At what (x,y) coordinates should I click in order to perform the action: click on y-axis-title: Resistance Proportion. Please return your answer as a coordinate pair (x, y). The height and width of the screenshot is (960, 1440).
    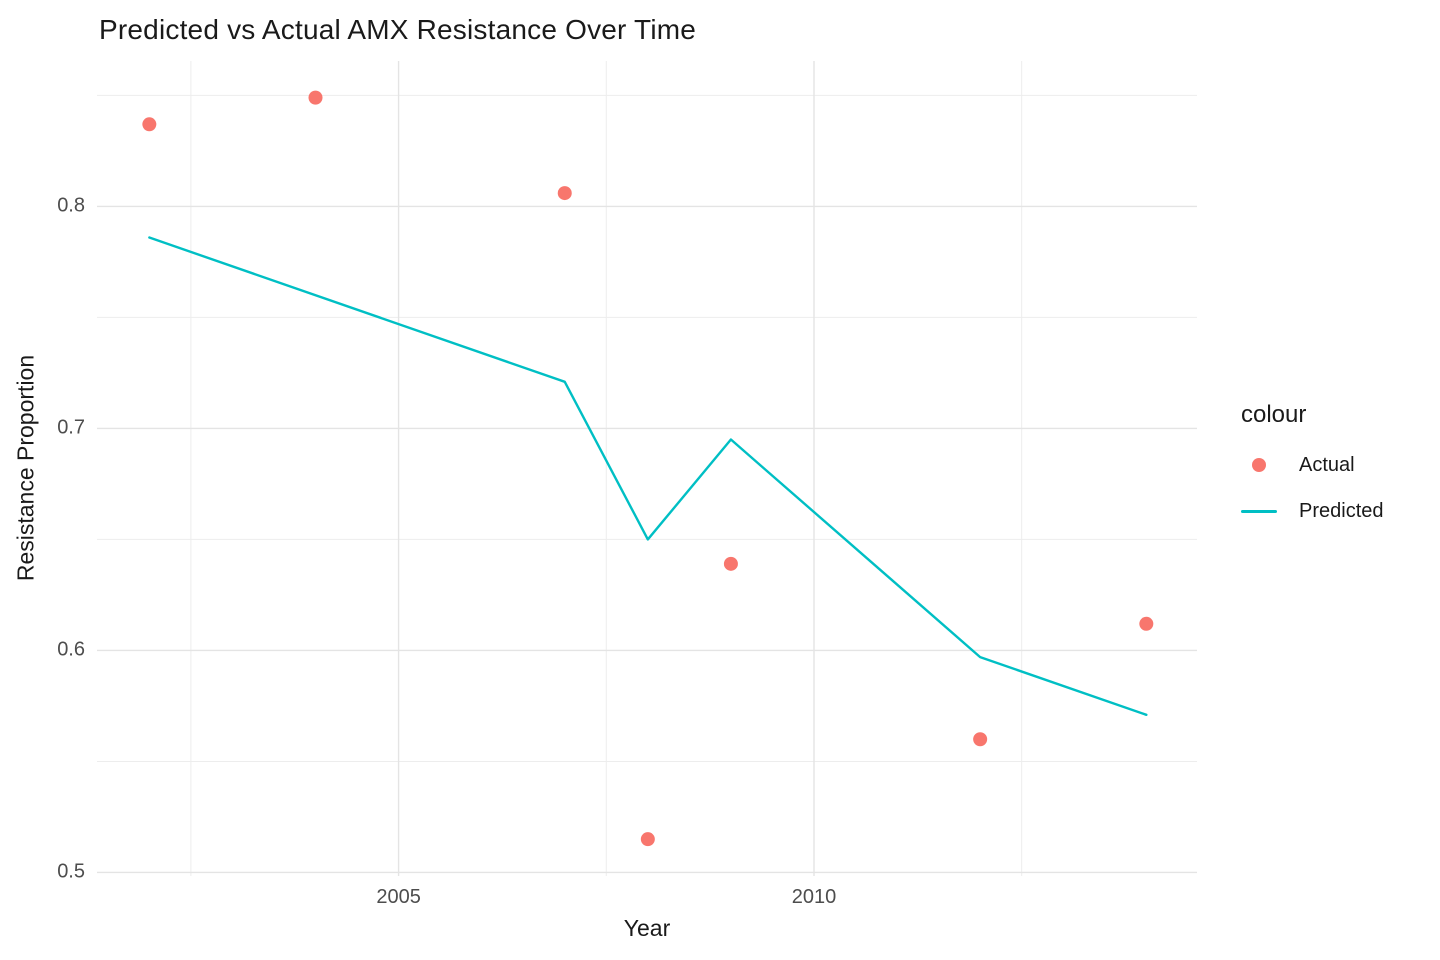
    Looking at the image, I should click on (25, 468).